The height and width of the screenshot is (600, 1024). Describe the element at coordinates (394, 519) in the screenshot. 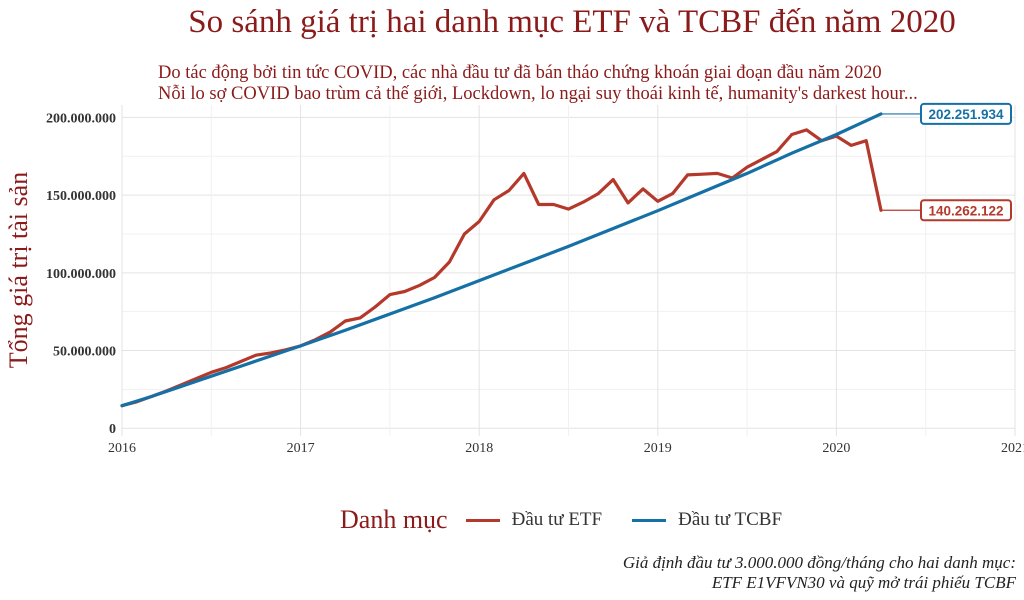

I see `legend-title: Danh mục` at that location.